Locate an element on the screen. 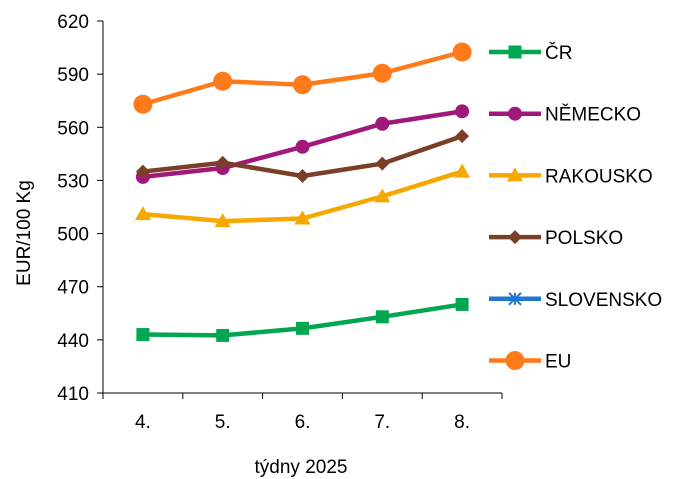 The image size is (696, 479). legend-label: ČR is located at coordinates (558, 53).